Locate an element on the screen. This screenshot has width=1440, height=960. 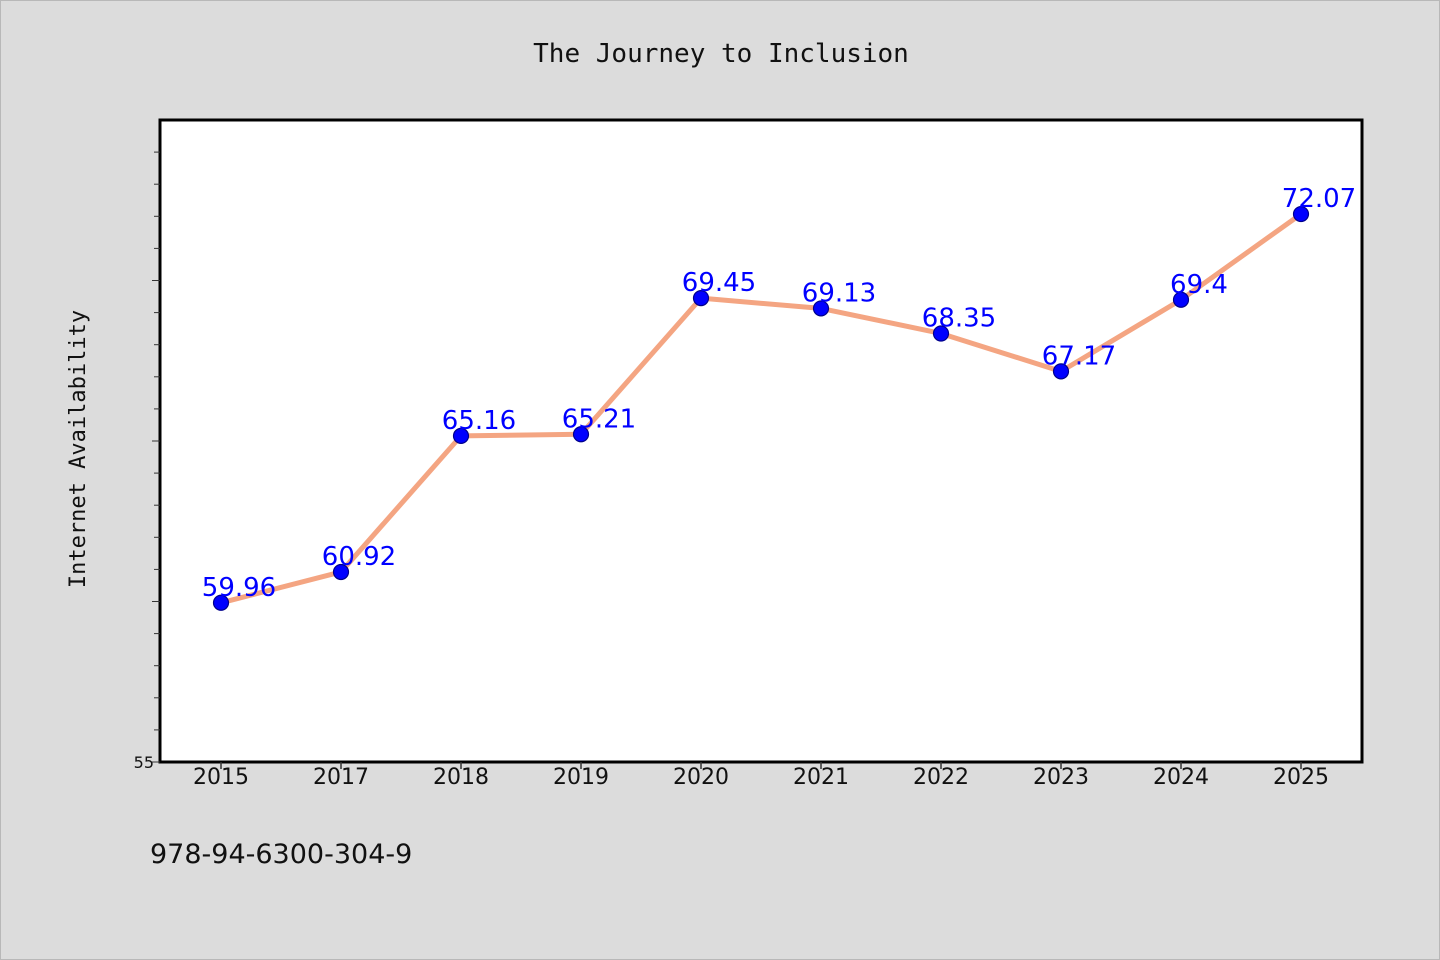
y-tick-label: 55 is located at coordinates (144, 762).